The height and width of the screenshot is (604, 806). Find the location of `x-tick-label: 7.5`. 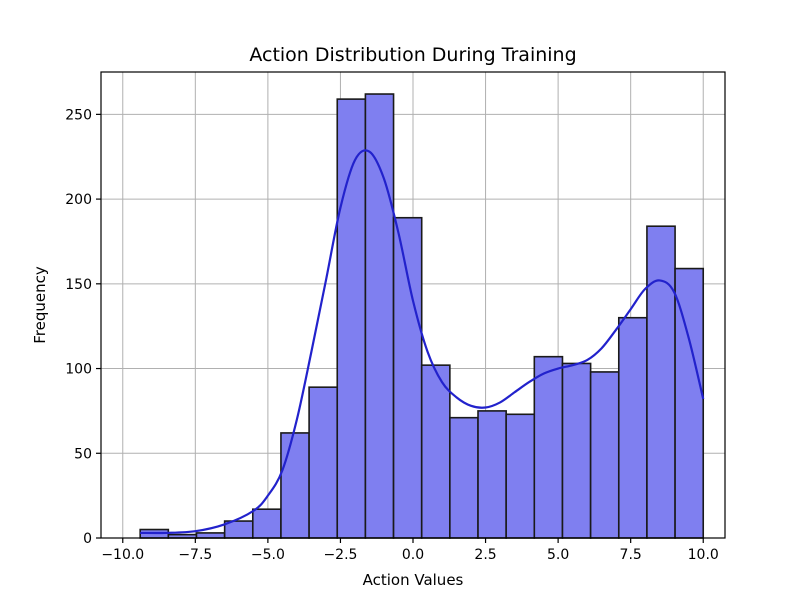

x-tick-label: 7.5 is located at coordinates (631, 555).